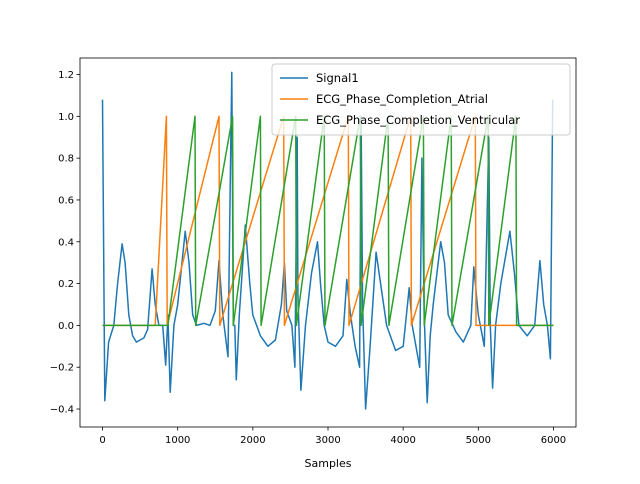 This screenshot has height=484, width=640. Describe the element at coordinates (553, 440) in the screenshot. I see `x-tick-label: 6000` at that location.